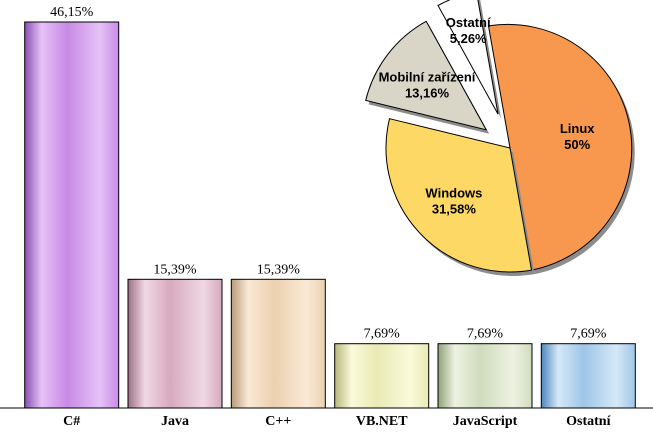  What do you see at coordinates (427, 93) in the screenshot?
I see `pie-slice-value-2: 13,16%` at bounding box center [427, 93].